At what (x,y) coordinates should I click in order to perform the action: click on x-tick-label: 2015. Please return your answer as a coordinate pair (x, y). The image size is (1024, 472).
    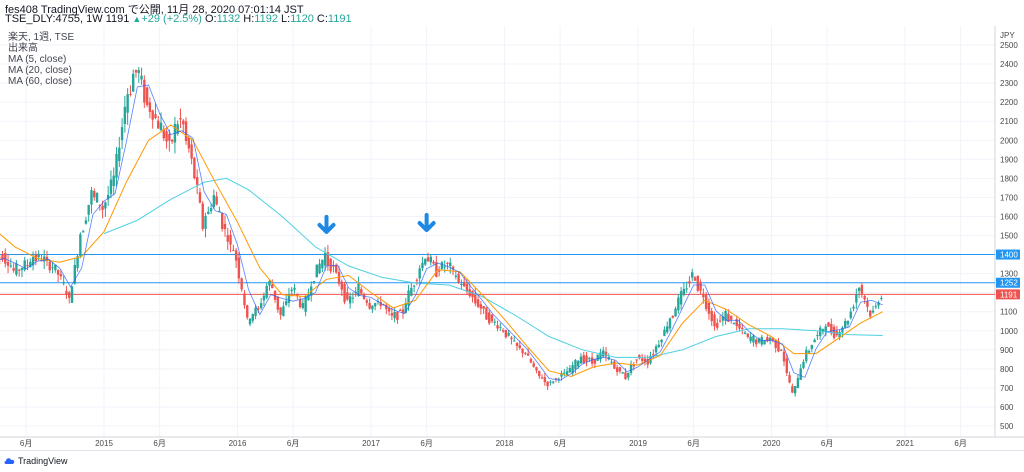
    Looking at the image, I should click on (104, 443).